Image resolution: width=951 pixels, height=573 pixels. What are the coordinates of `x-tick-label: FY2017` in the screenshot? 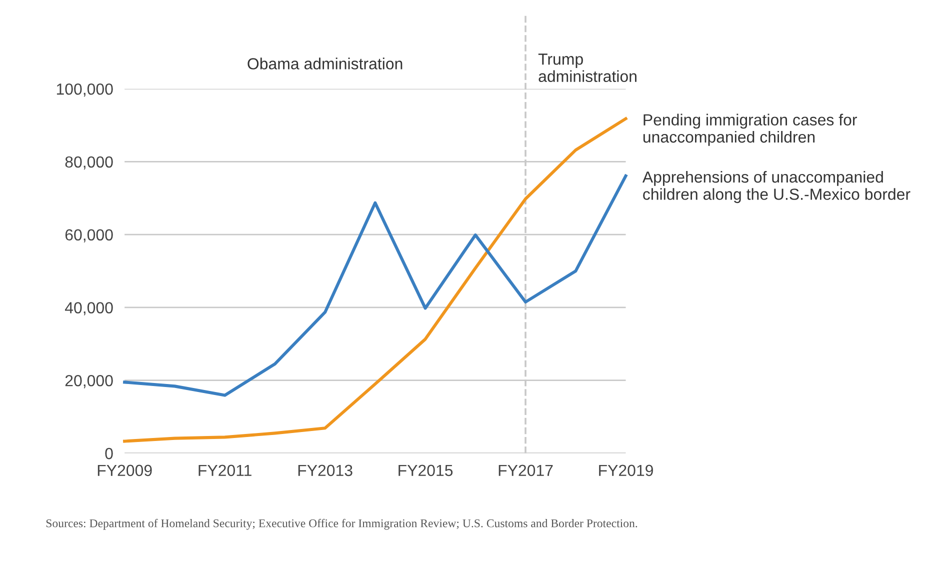 It's located at (525, 470).